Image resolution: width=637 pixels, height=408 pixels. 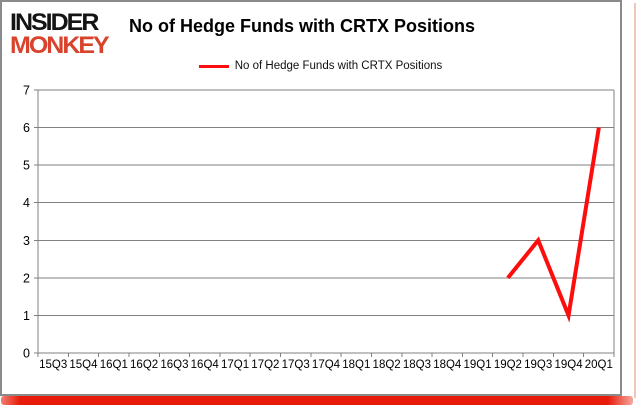 What do you see at coordinates (478, 365) in the screenshot?
I see `x-axis-label: 19Q1` at bounding box center [478, 365].